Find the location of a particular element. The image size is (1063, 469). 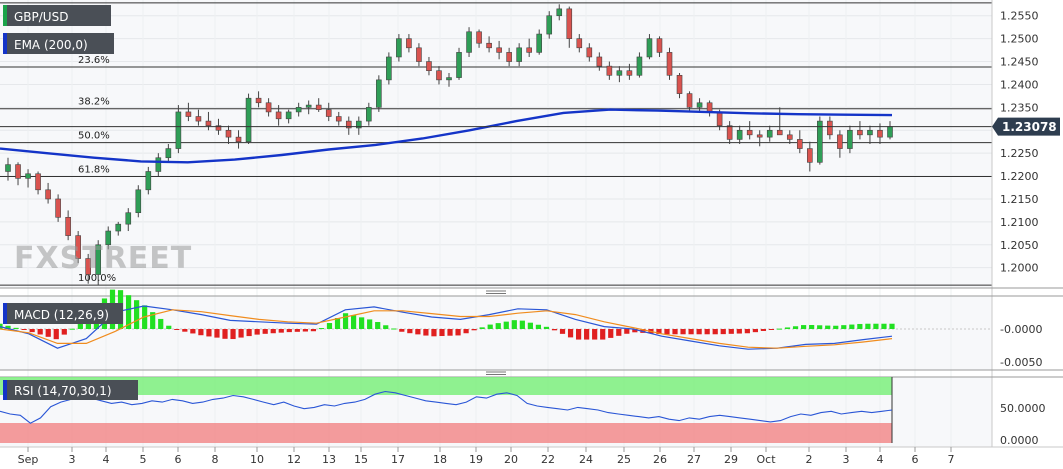

fib-label-3: 61.8% is located at coordinates (94, 170).